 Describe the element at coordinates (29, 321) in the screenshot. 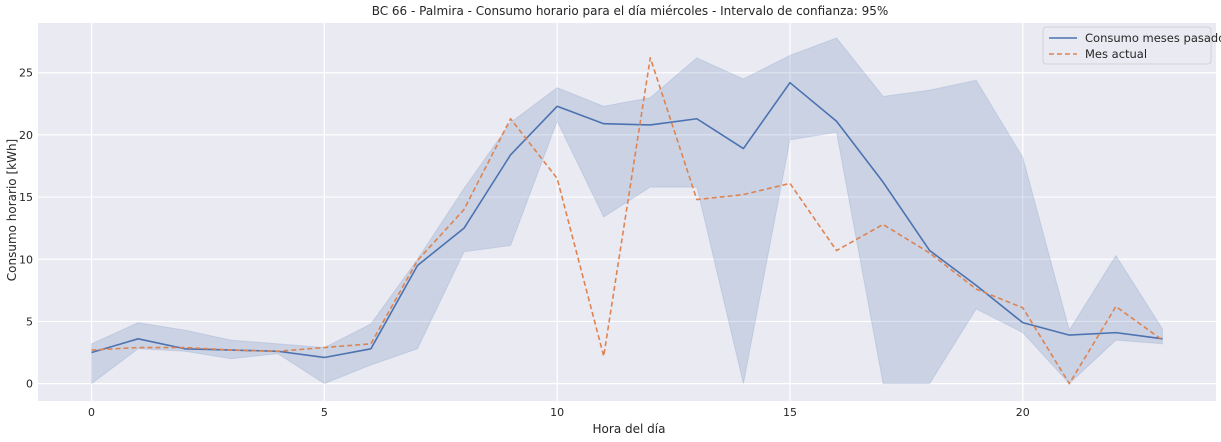

I see `y-tick-label: 5` at that location.